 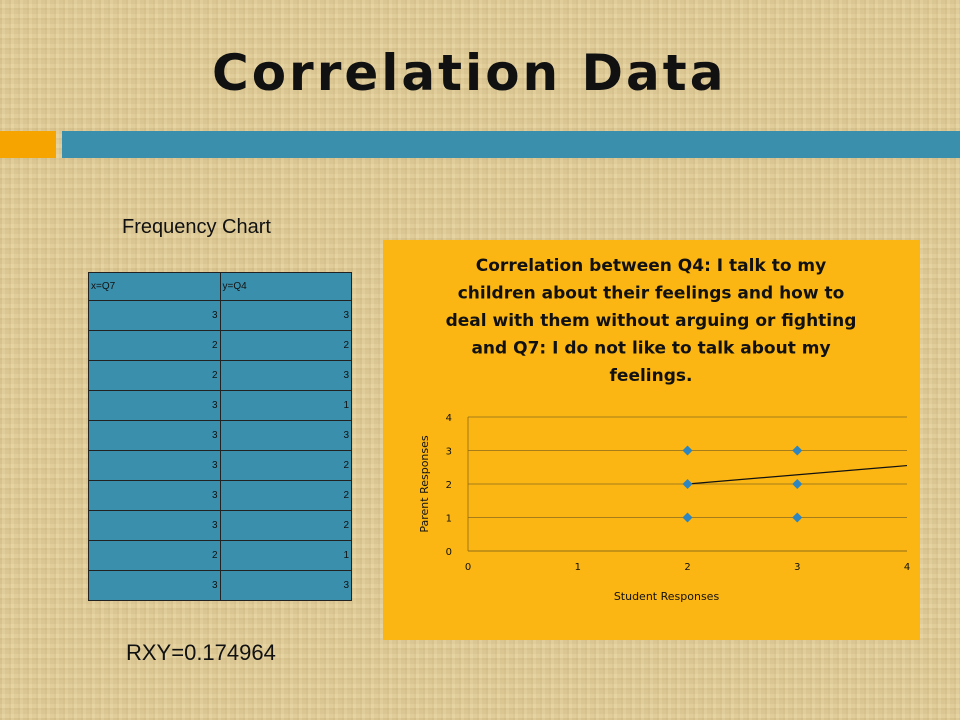 I want to click on y-tick-label: 1, so click(x=449, y=519).